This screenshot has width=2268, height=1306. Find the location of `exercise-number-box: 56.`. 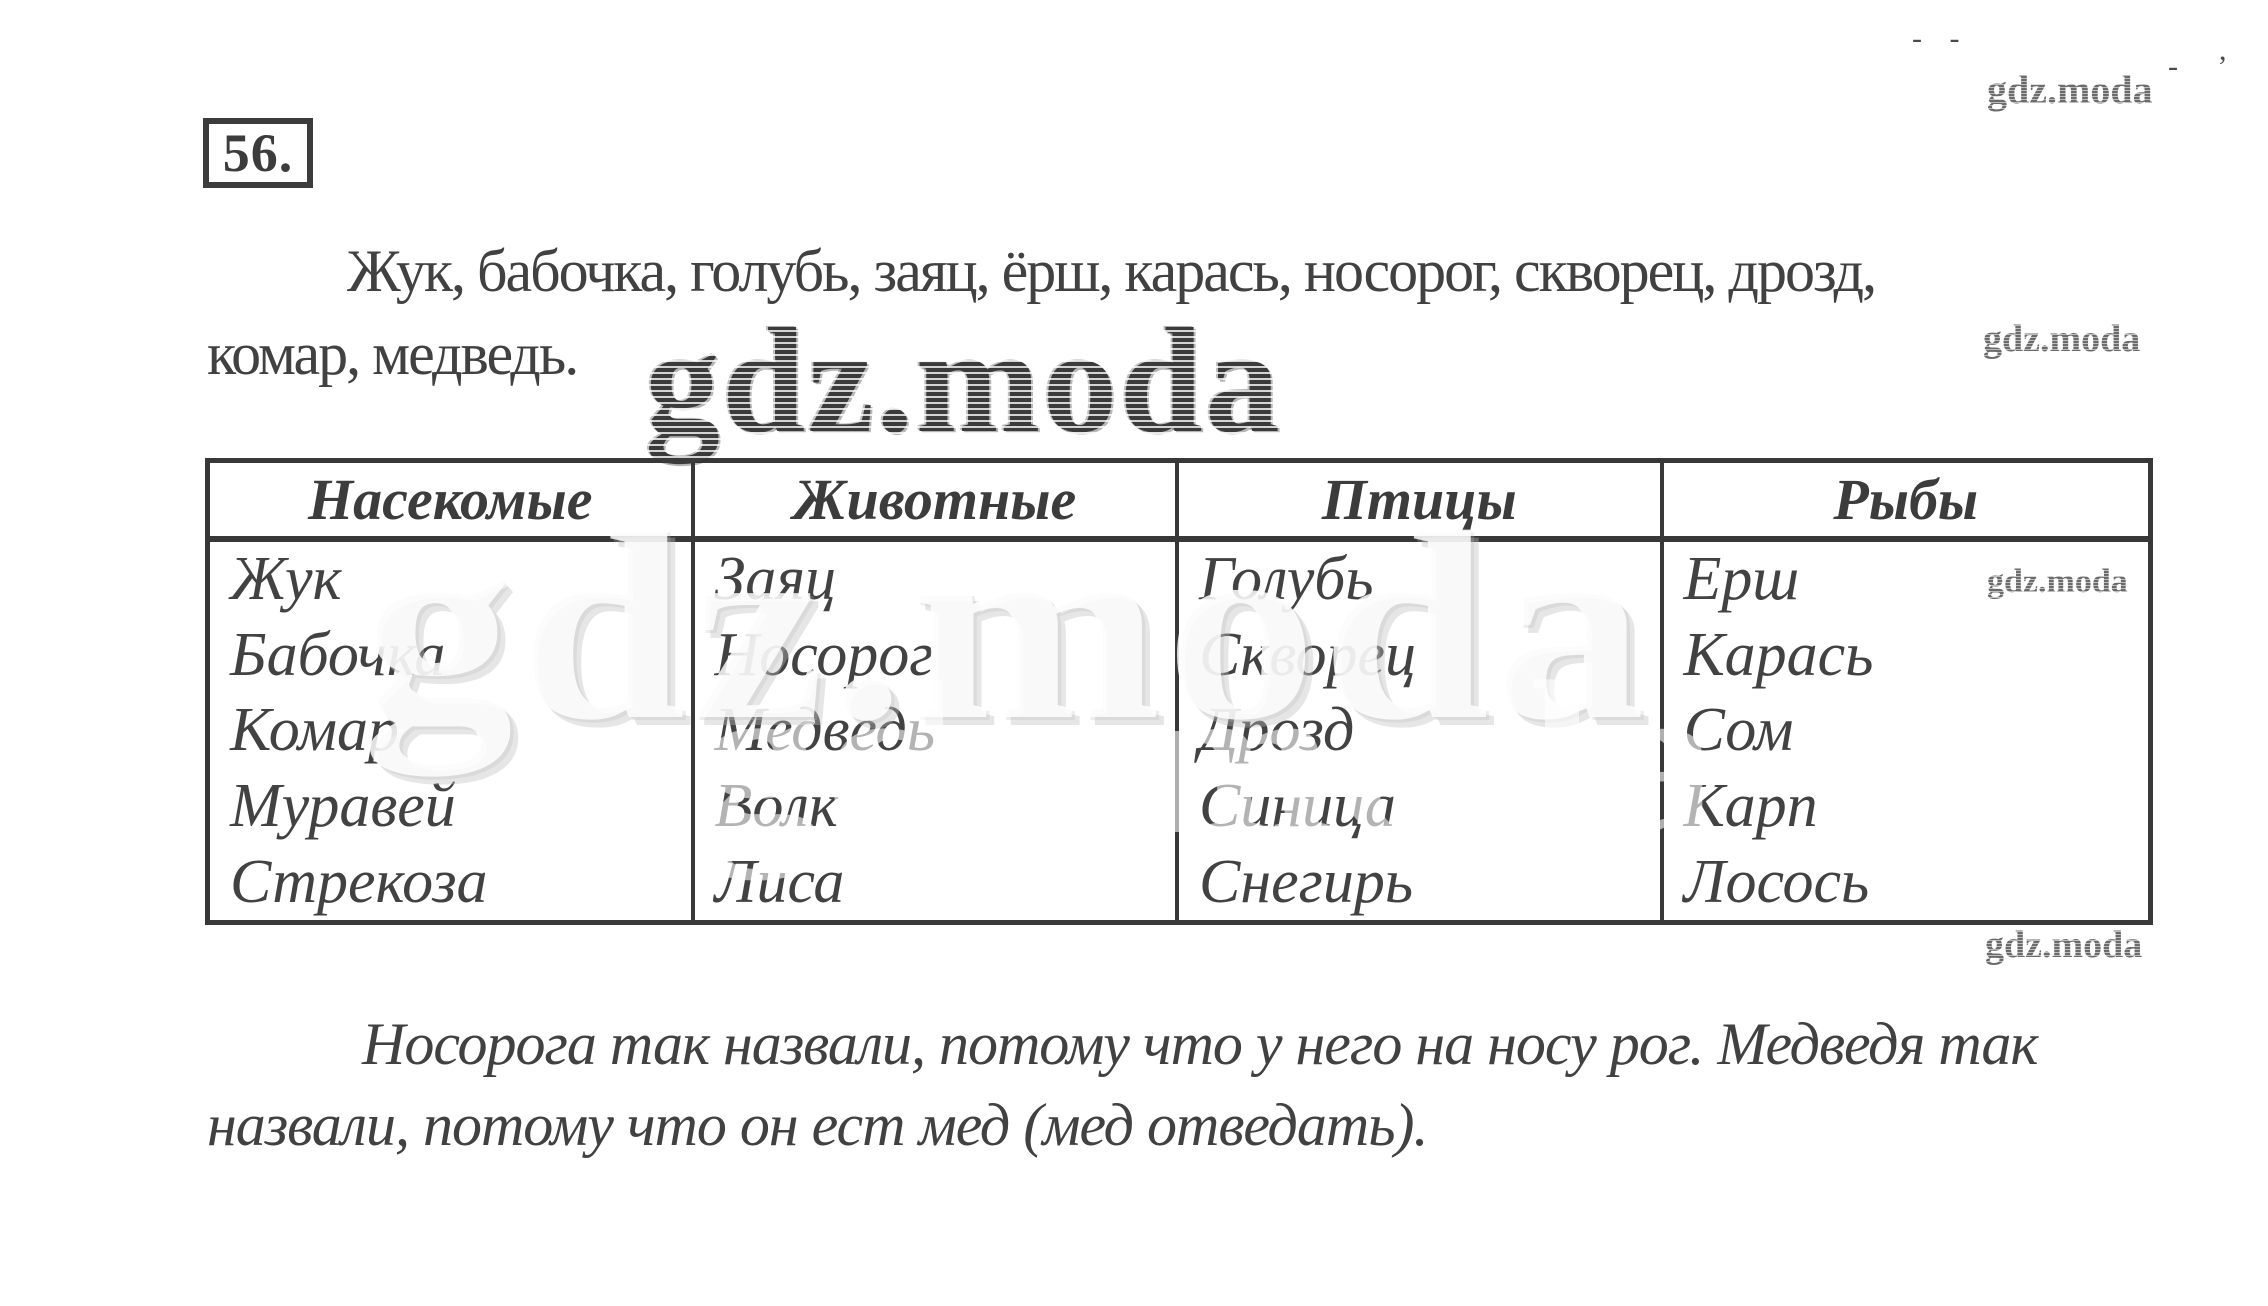

exercise-number-box: 56. is located at coordinates (258, 153).